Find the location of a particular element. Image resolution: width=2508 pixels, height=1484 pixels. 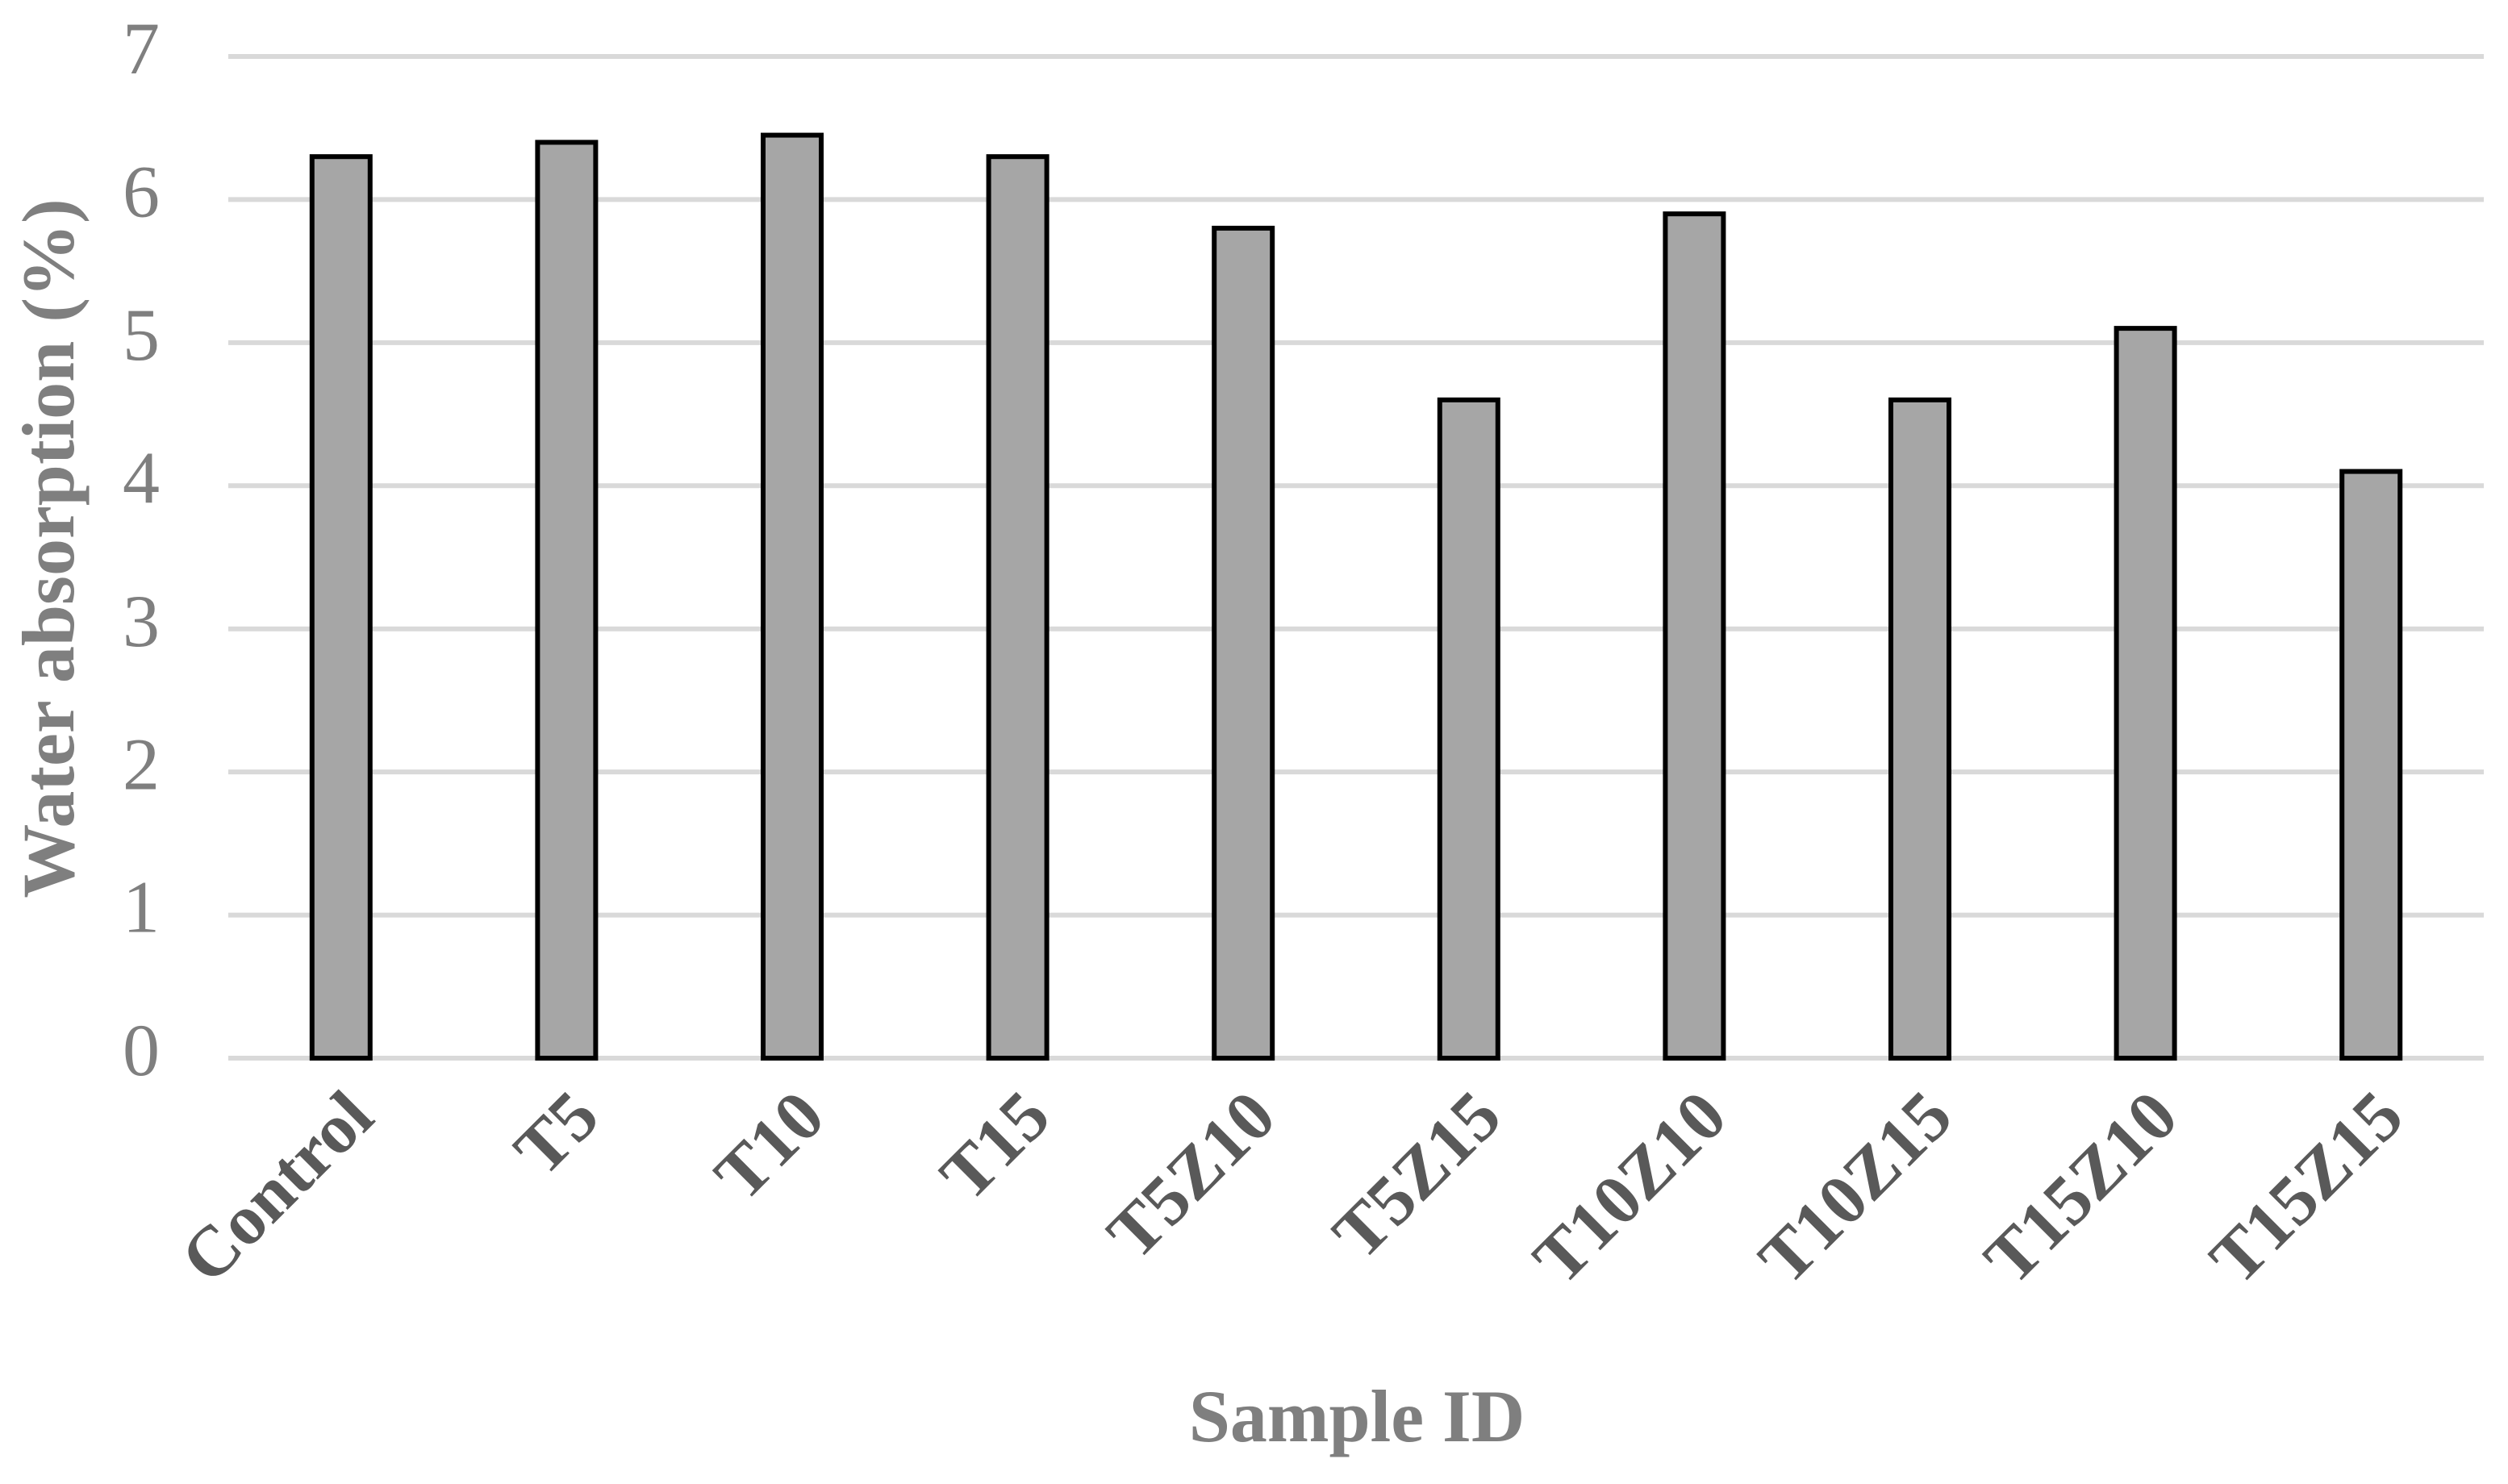

x-tick-label: T5Z10 is located at coordinates (1192, 1175).